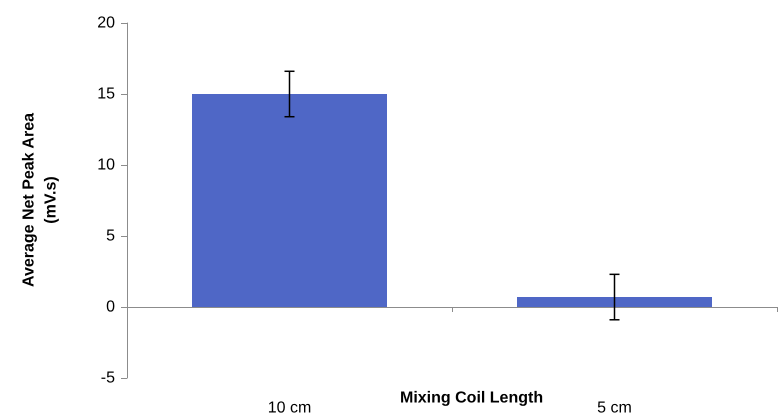 This screenshot has width=779, height=416. Describe the element at coordinates (111, 307) in the screenshot. I see `y-tick-label: 0` at that location.